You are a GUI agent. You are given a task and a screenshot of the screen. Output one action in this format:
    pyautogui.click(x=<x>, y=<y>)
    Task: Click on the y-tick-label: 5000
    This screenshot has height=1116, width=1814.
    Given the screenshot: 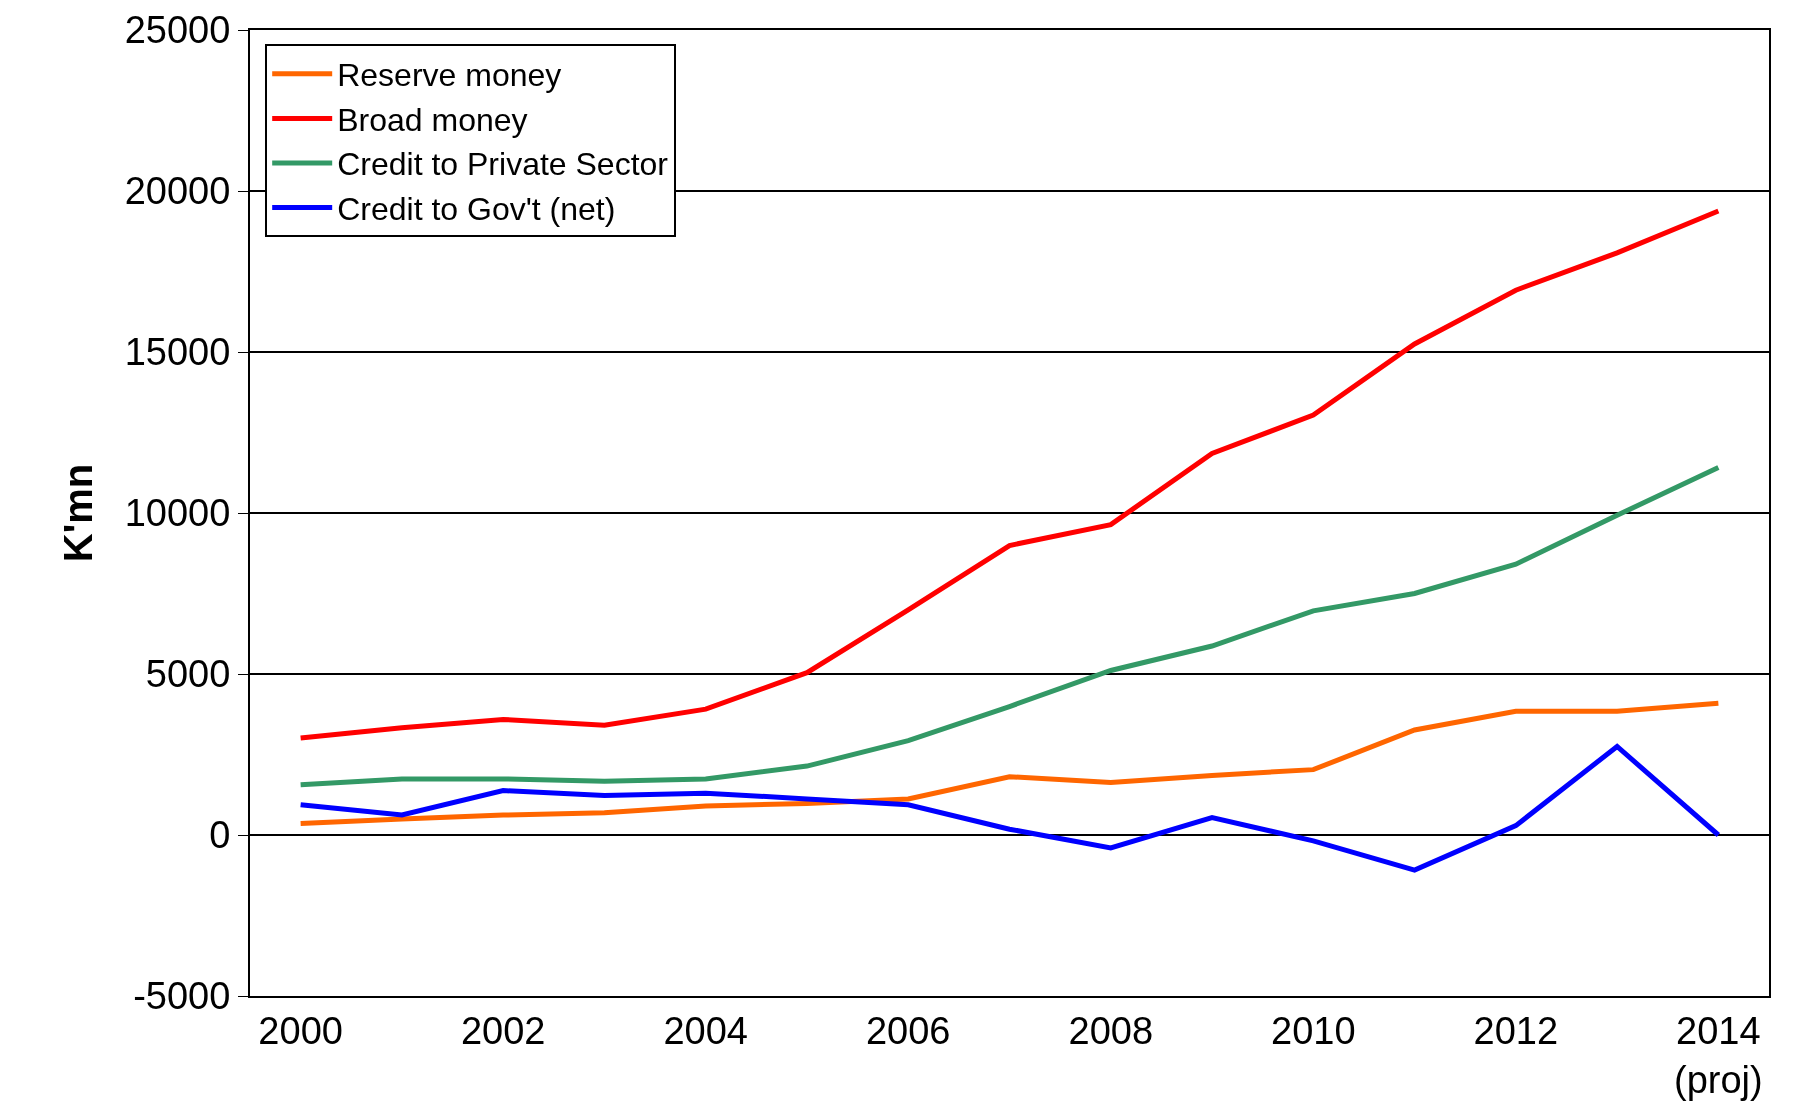 What is the action you would take?
    pyautogui.click(x=188, y=674)
    